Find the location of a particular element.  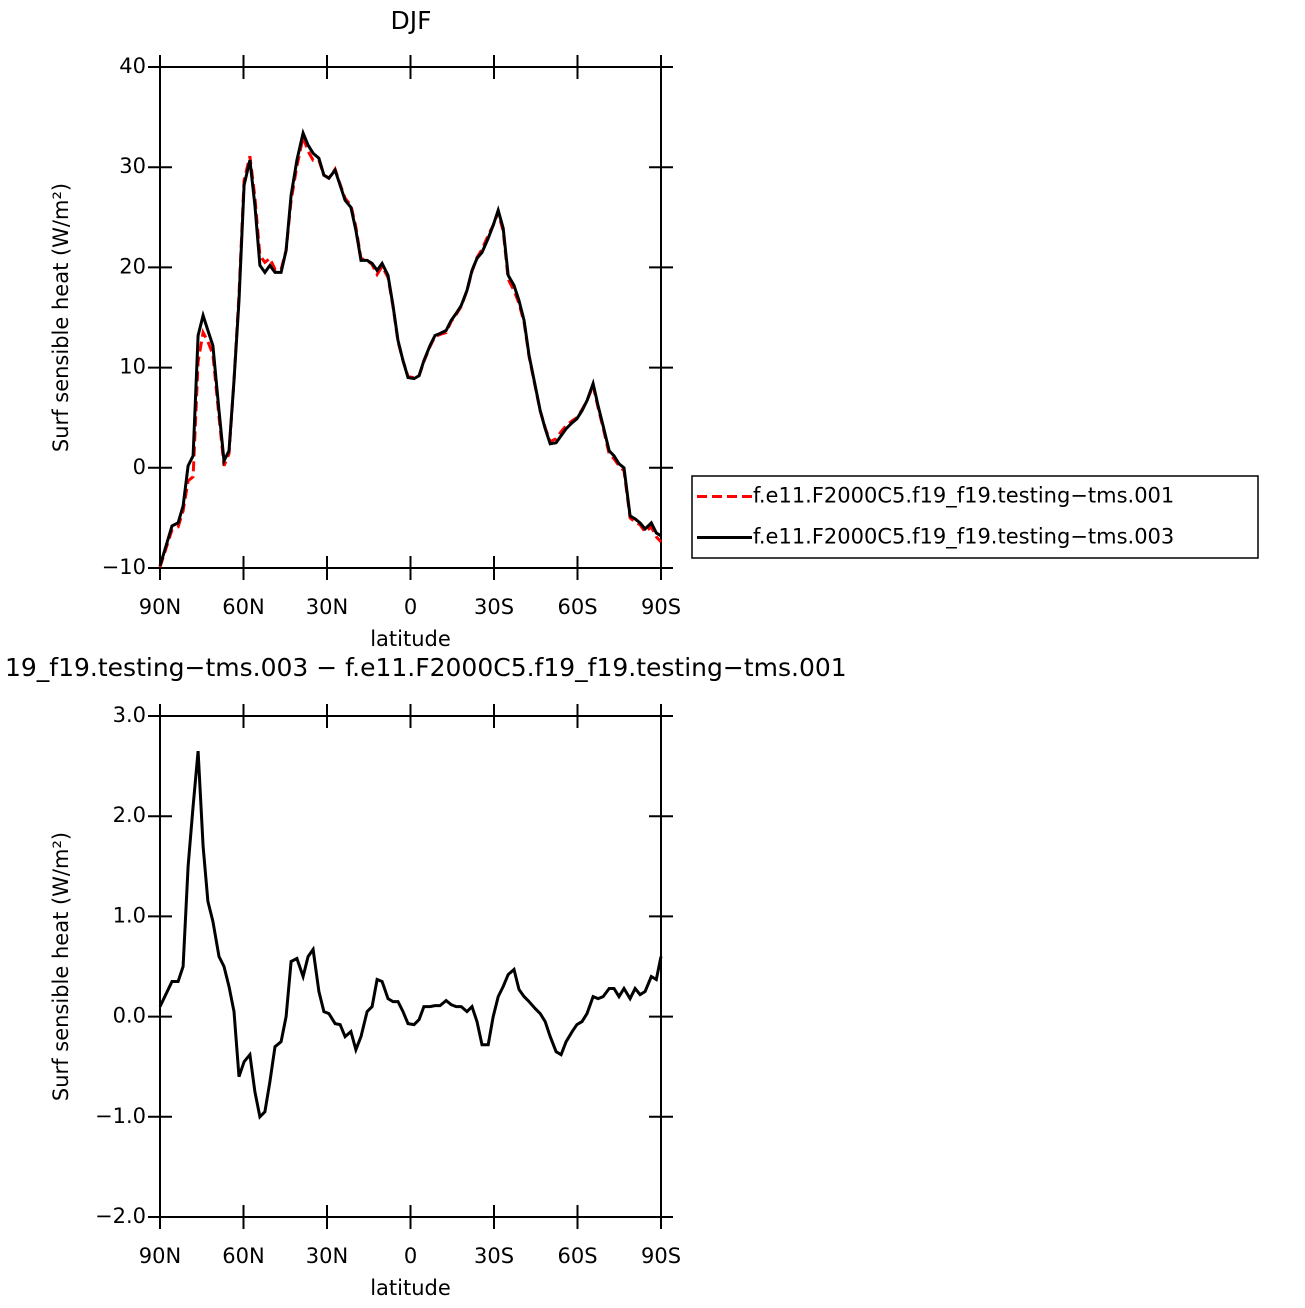

legend-label: f.e11.F2000C5.f19_f19.testing−tms.003 is located at coordinates (963, 537).